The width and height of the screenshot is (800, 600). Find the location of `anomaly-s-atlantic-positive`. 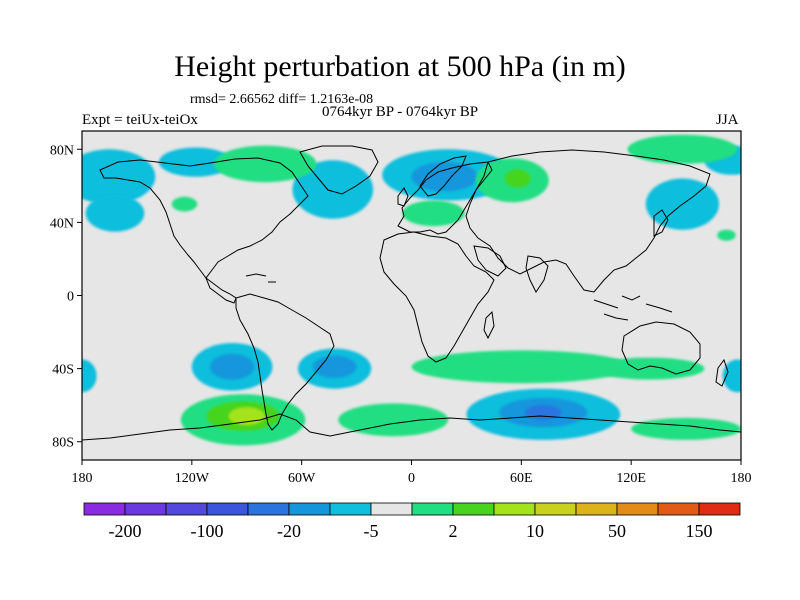

anomaly-s-atlantic-positive is located at coordinates (393, 420).